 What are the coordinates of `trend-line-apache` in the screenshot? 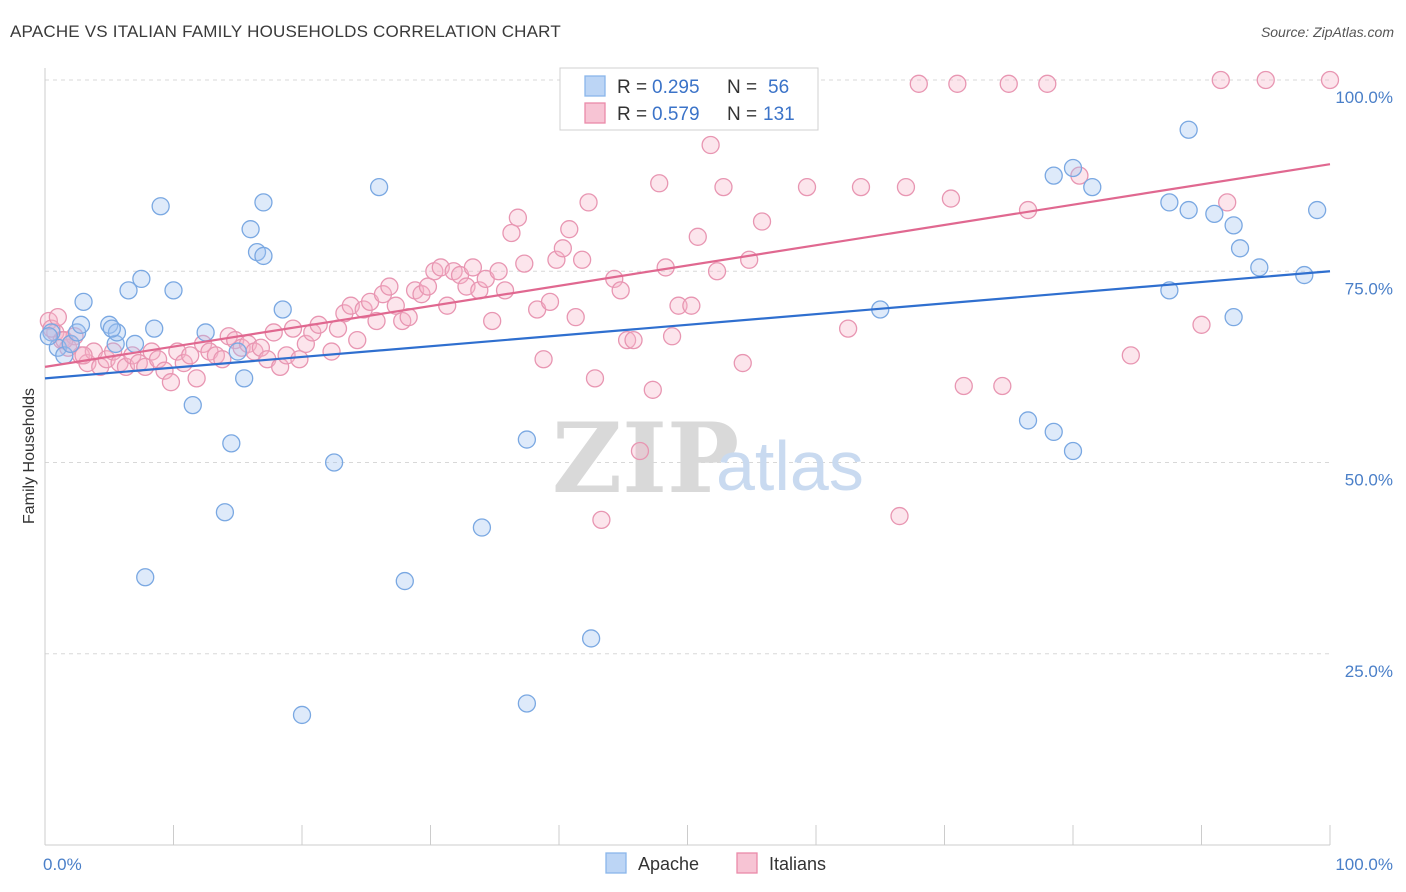 It's located at (687, 325).